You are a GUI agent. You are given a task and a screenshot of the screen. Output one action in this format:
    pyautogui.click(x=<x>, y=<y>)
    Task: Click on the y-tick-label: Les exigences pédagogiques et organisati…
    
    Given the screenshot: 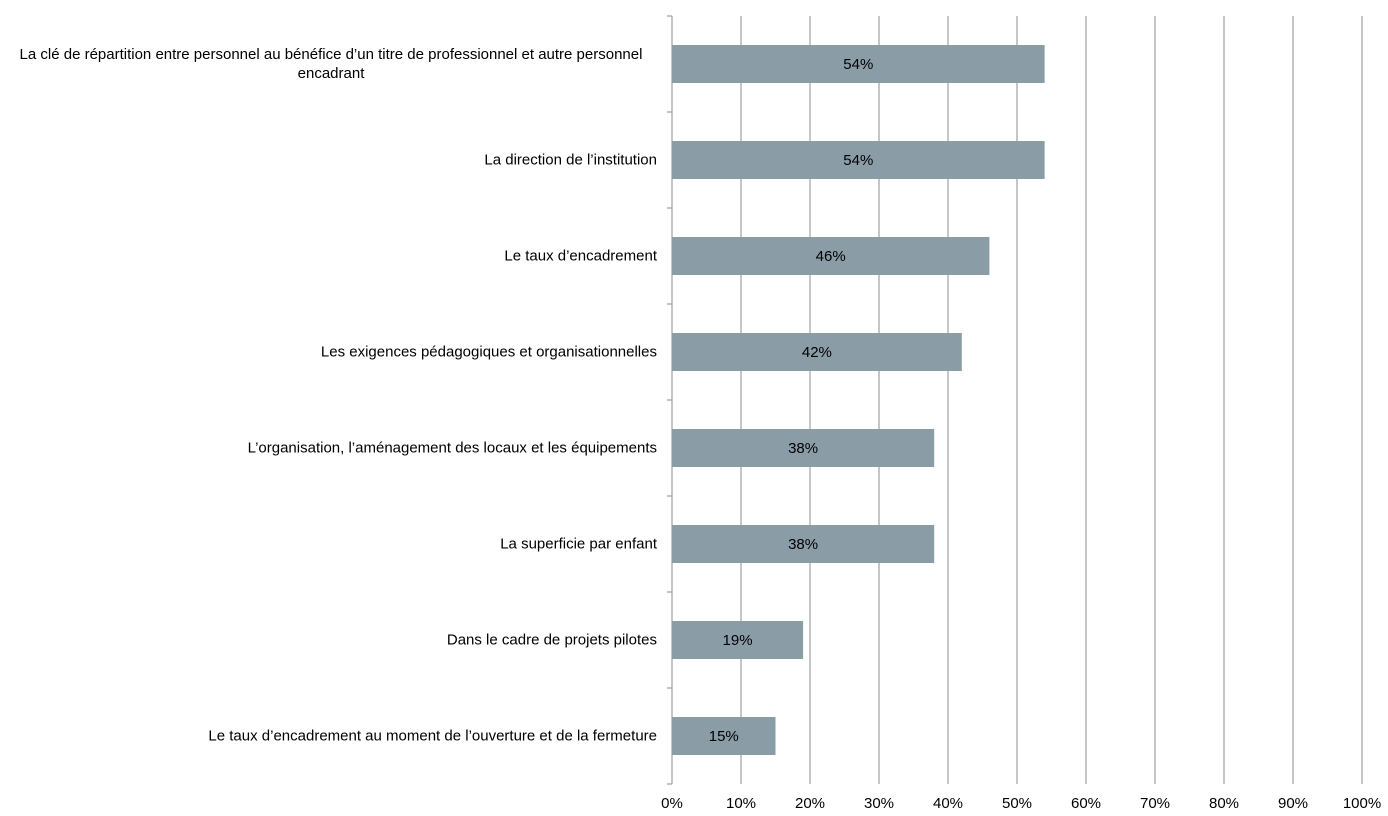 What is the action you would take?
    pyautogui.click(x=488, y=352)
    